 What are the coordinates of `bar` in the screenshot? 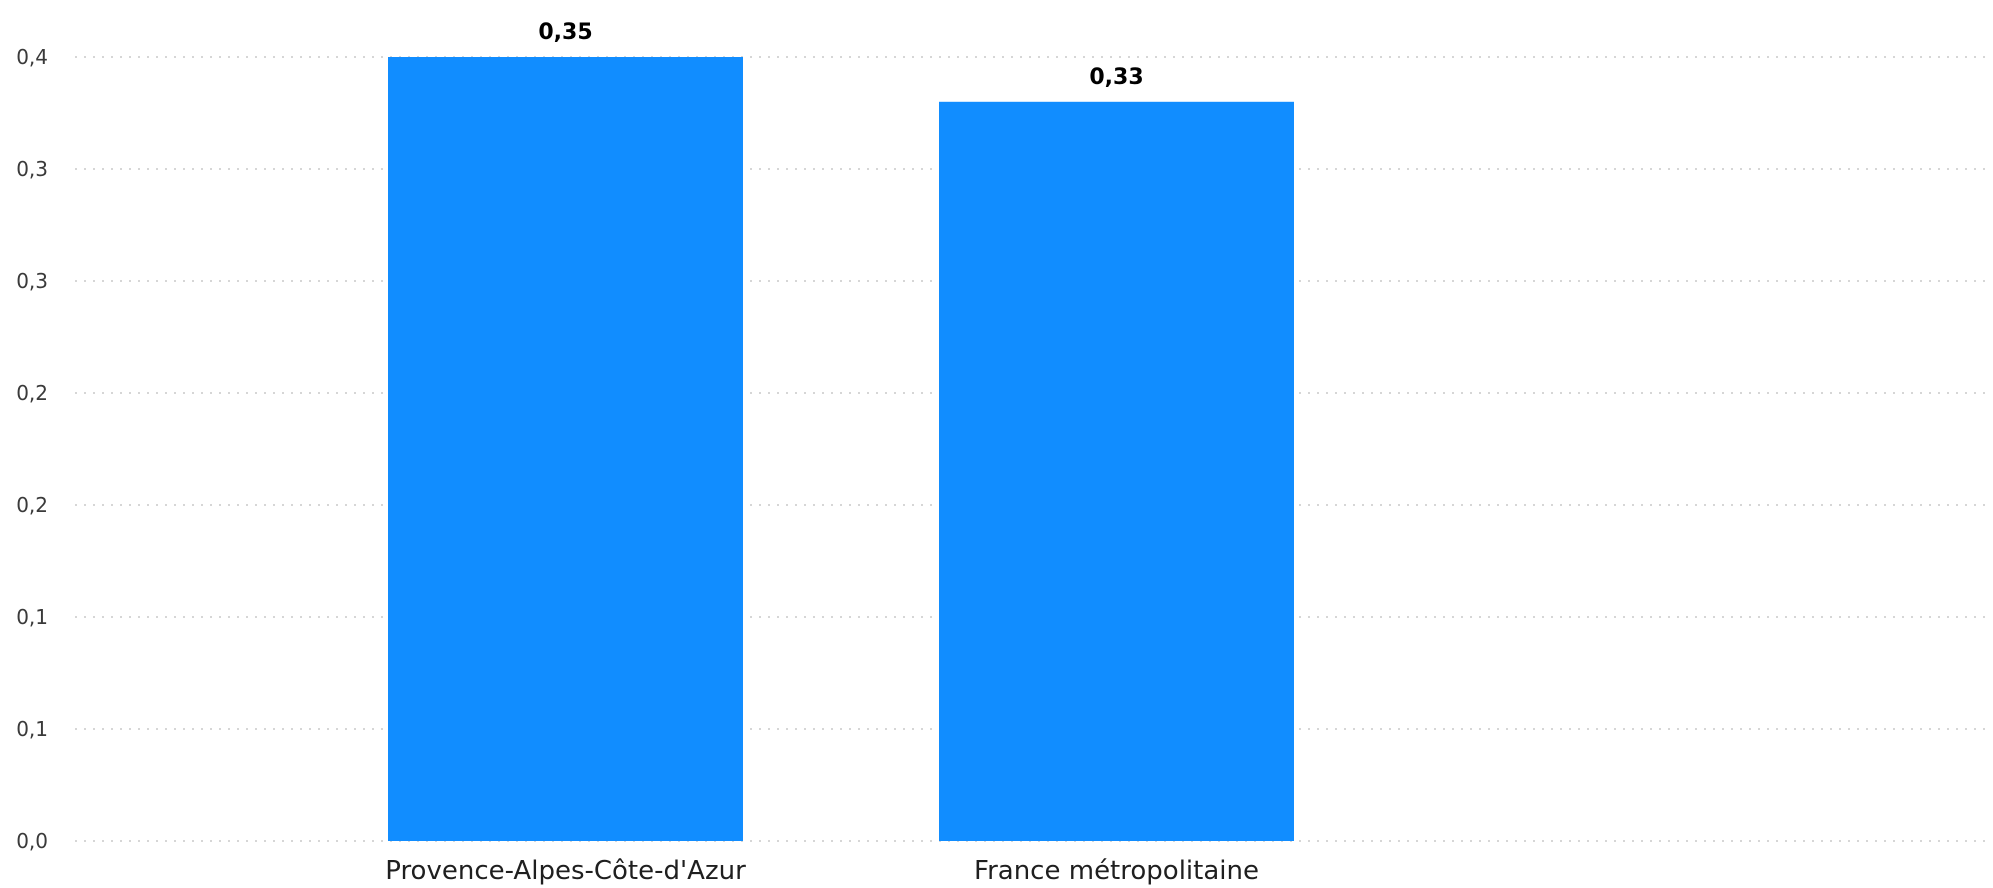 It's located at (1116, 471).